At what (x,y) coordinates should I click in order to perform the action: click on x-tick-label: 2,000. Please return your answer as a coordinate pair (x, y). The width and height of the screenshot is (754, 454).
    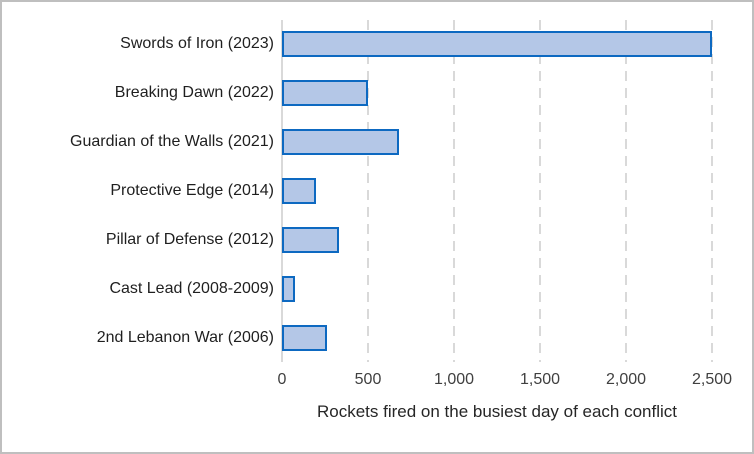
    Looking at the image, I should click on (626, 379).